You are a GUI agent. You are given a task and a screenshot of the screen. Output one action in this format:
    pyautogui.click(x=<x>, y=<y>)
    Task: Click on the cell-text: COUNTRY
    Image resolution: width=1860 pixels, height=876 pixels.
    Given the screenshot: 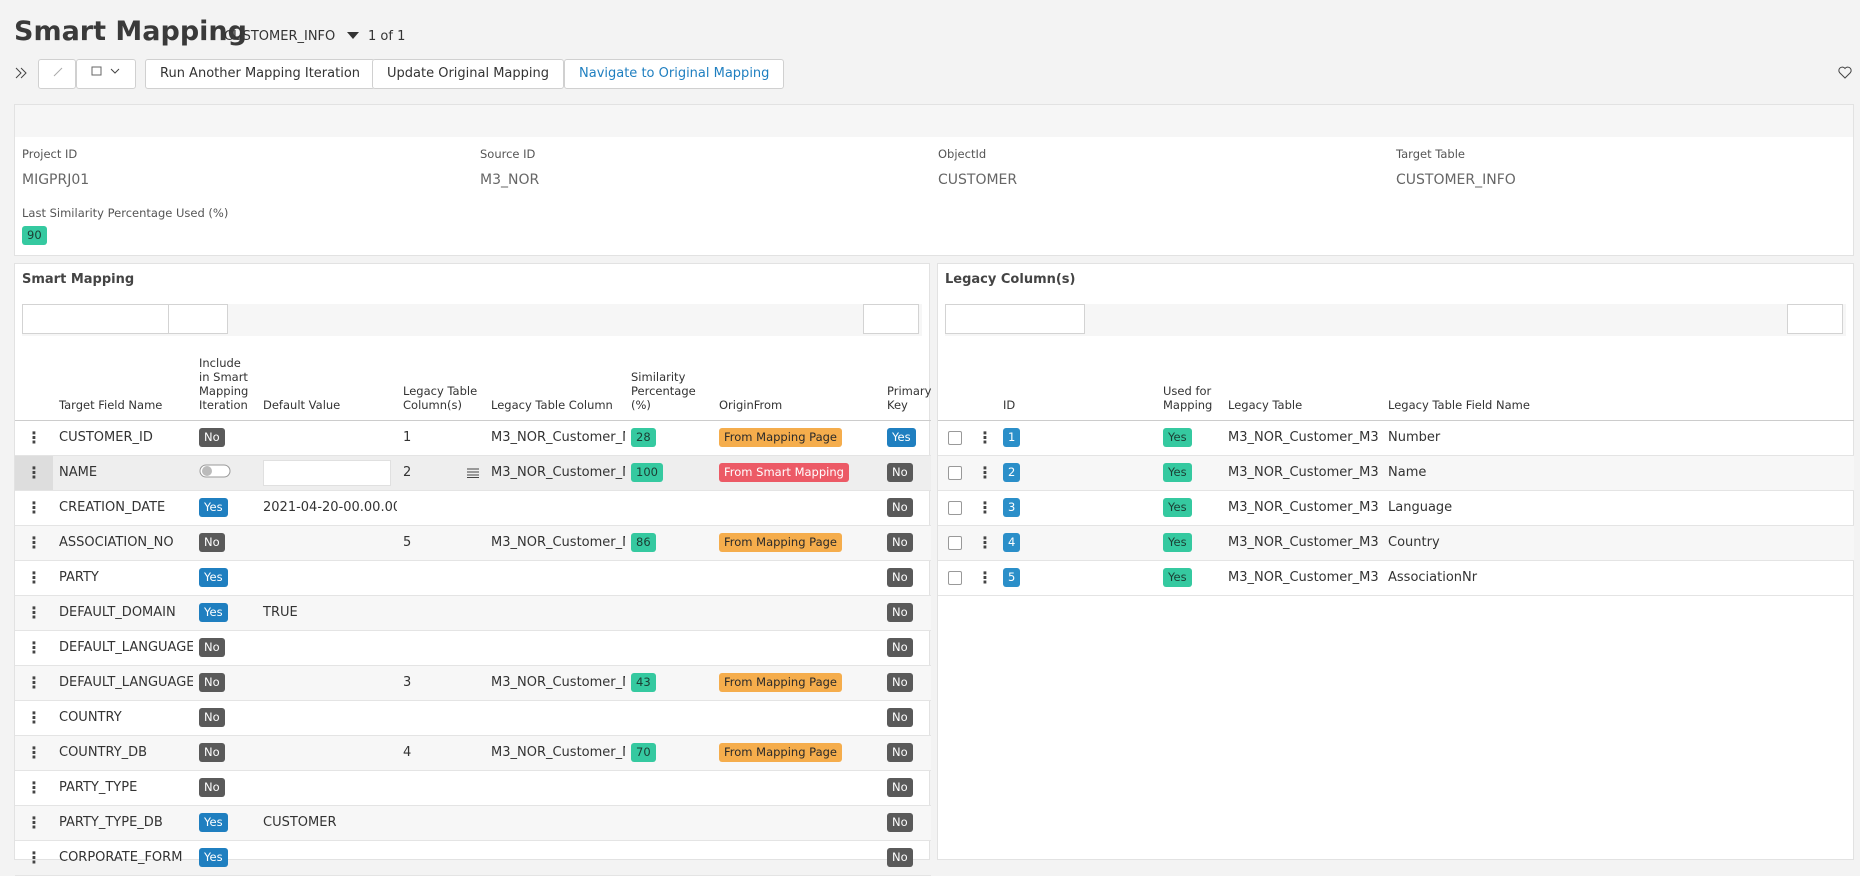 What is the action you would take?
    pyautogui.click(x=90, y=717)
    